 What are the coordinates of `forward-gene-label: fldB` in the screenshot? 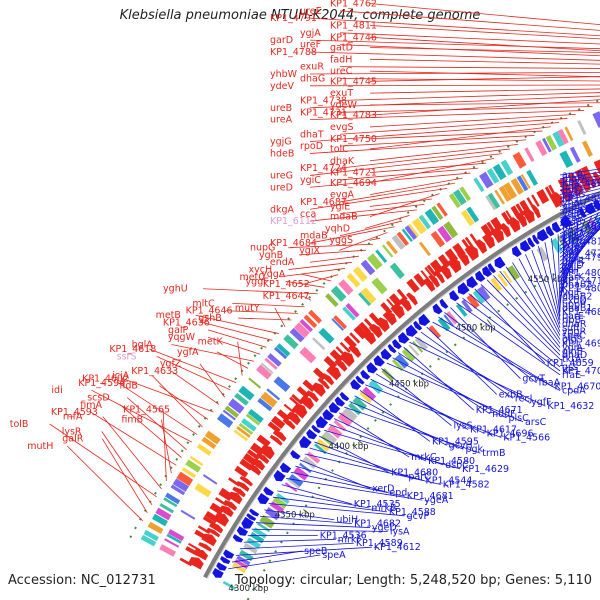 It's located at (128, 386).